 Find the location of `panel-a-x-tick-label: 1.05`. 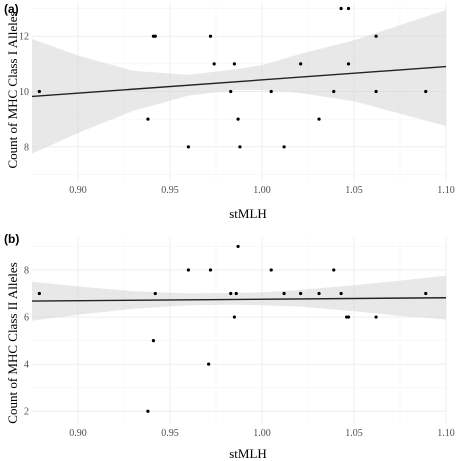

panel-a-x-tick-label: 1.05 is located at coordinates (354, 190).